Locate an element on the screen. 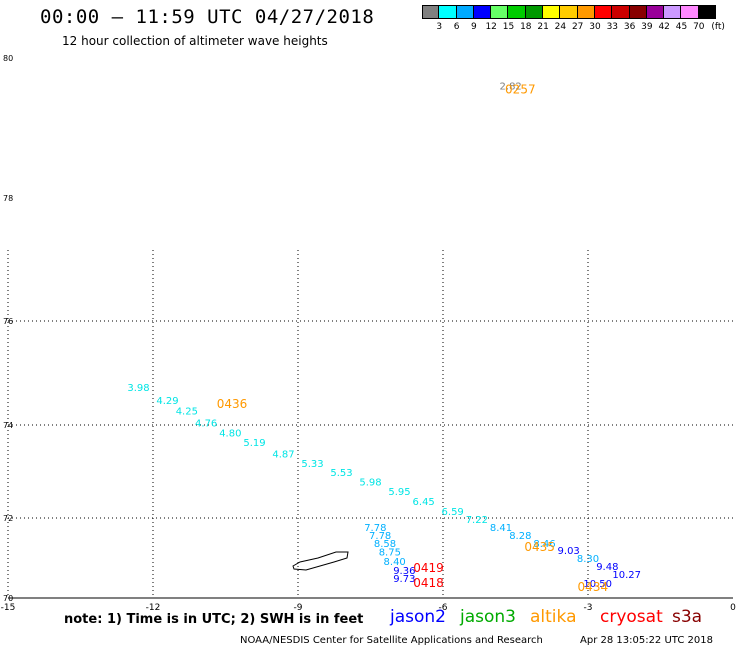 This screenshot has width=740, height=650. lat-tick-label: 76 is located at coordinates (8, 321).